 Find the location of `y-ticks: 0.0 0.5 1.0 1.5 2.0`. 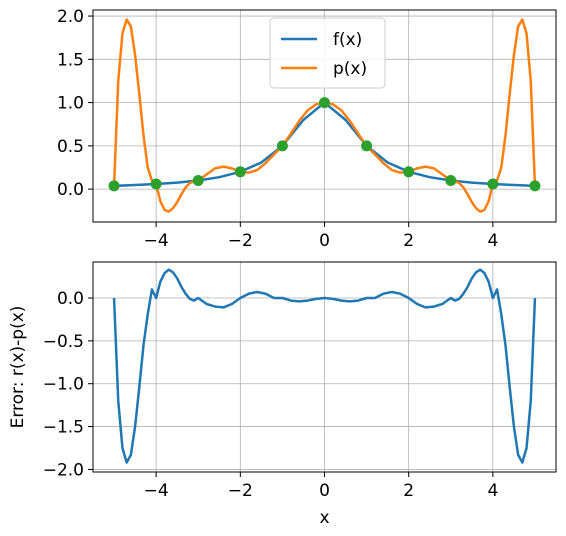

y-ticks: 0.0 0.5 1.0 1.5 2.0 is located at coordinates (75, 103).